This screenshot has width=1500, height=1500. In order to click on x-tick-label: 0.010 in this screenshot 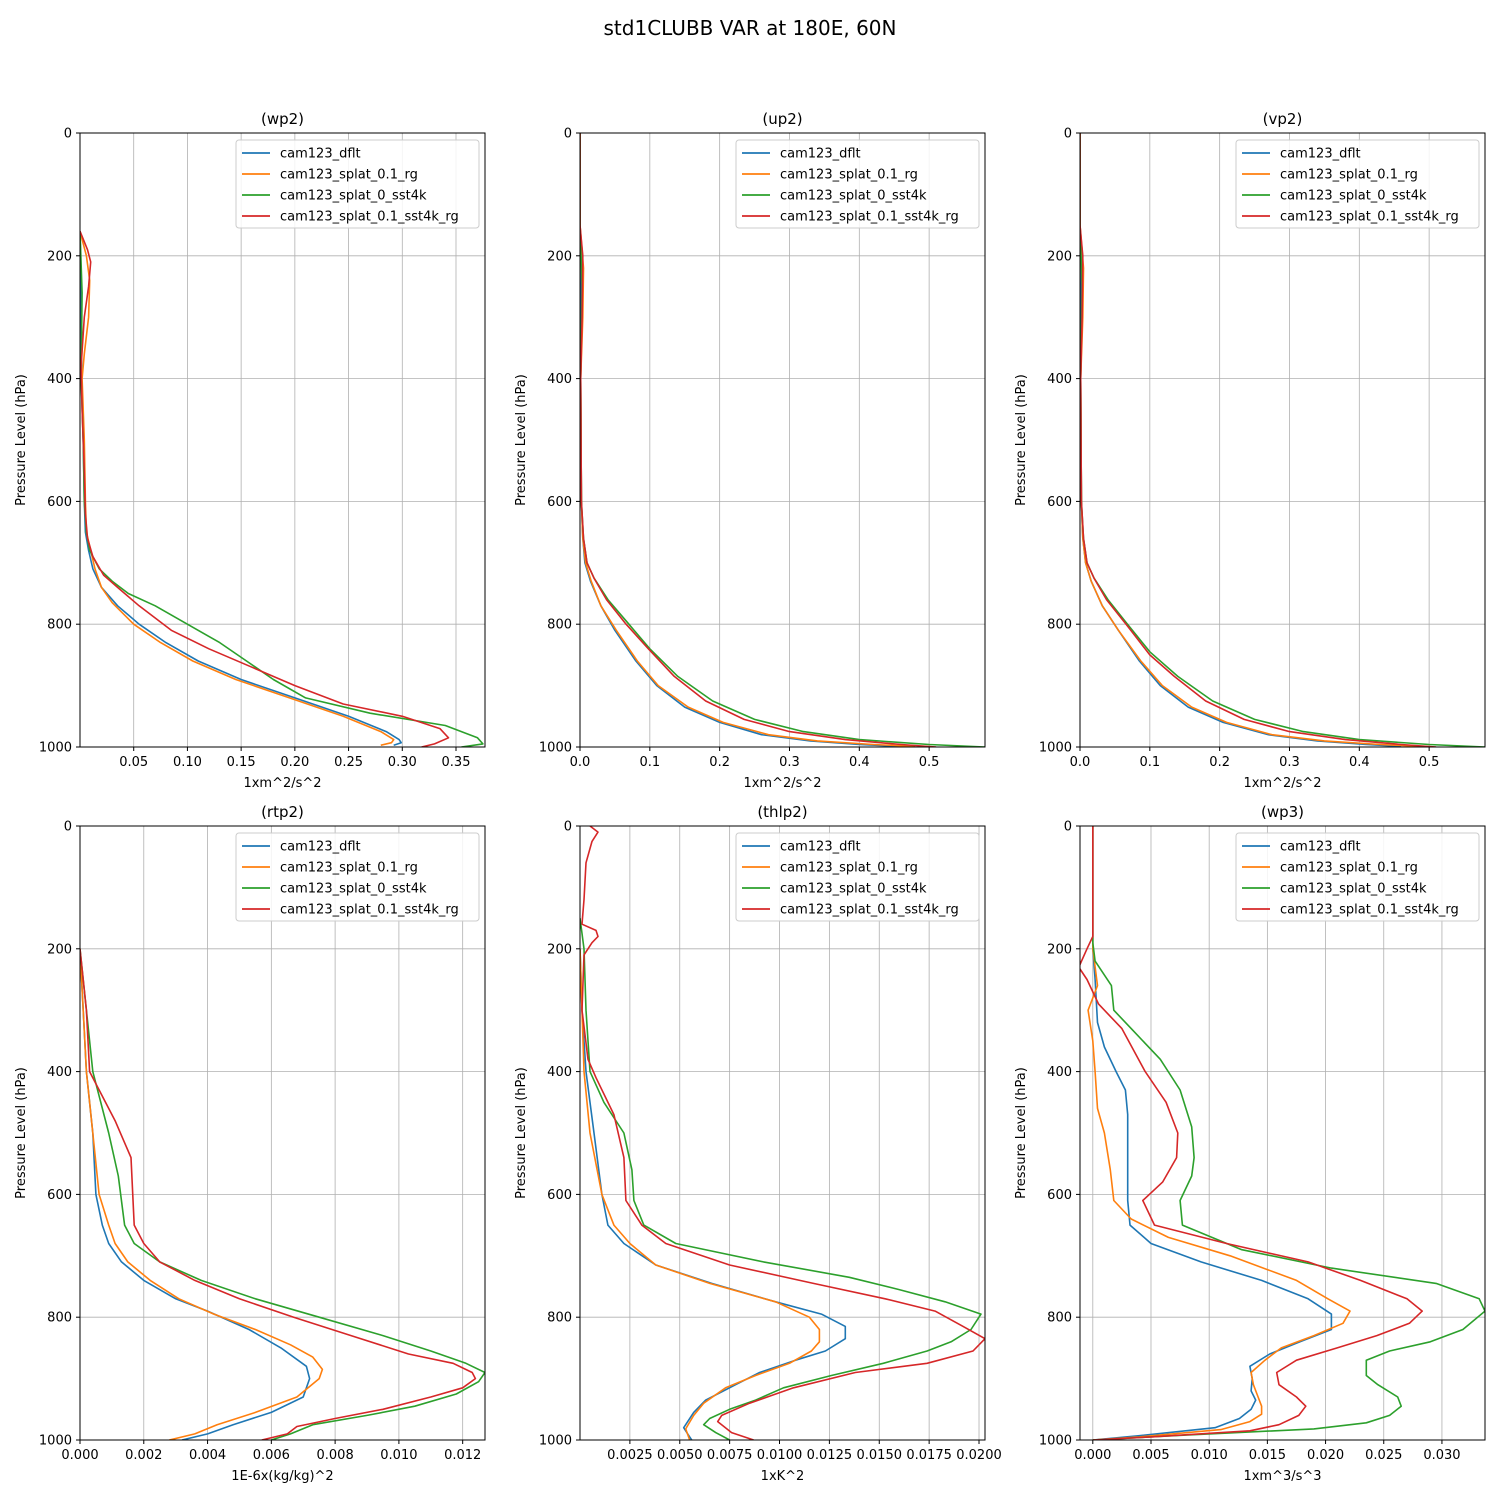, I will do `click(398, 1455)`.